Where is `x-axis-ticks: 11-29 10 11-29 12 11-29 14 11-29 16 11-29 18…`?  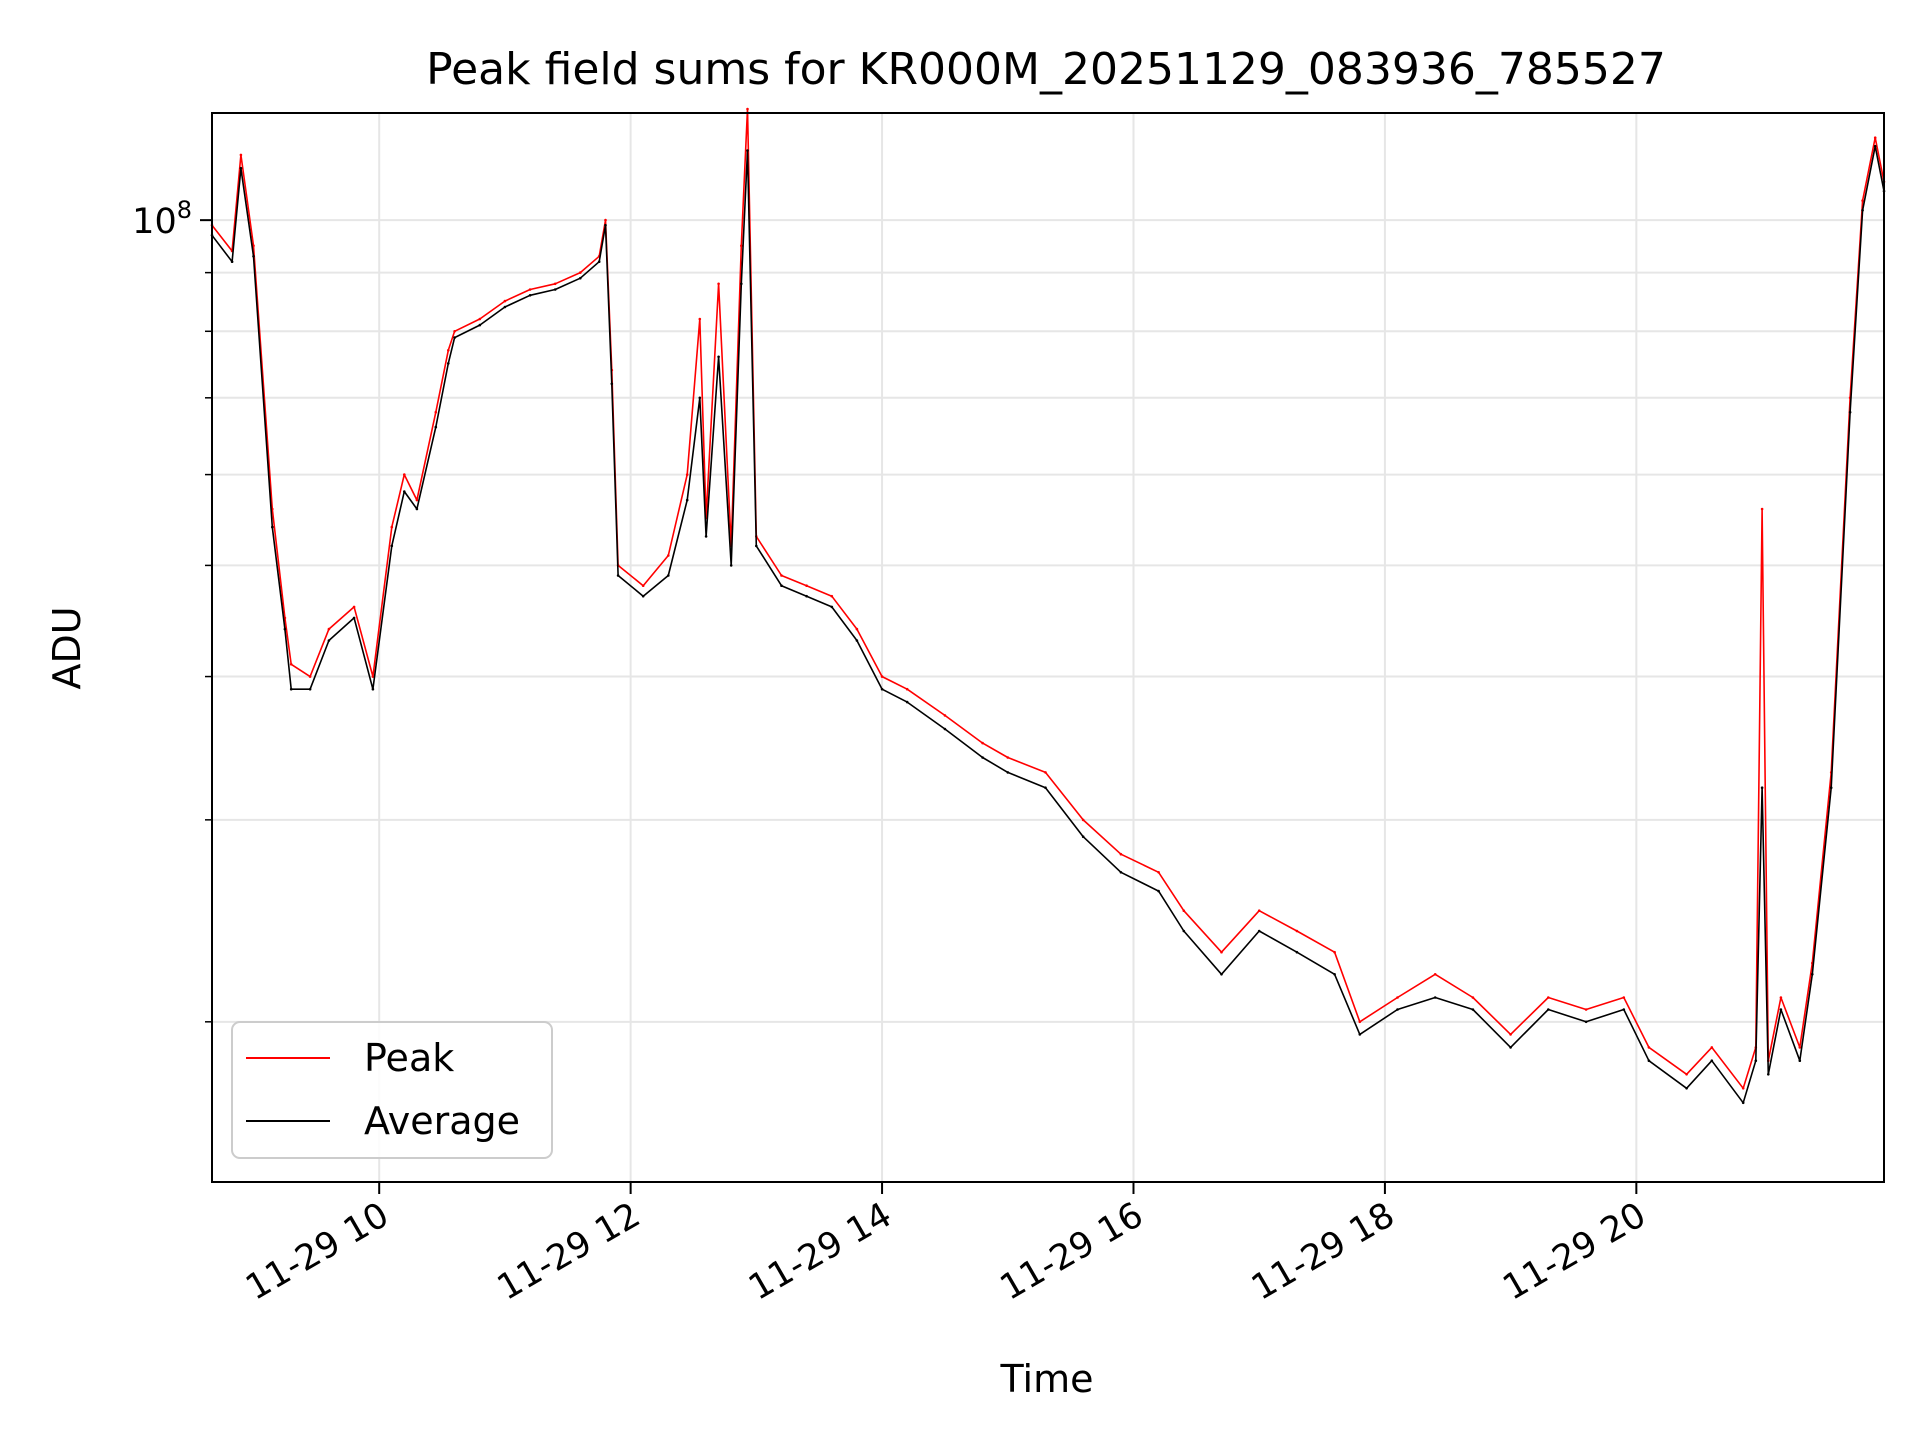 x-axis-ticks: 11-29 10 11-29 12 11-29 14 11-29 16 11-29 18… is located at coordinates (946, 1245).